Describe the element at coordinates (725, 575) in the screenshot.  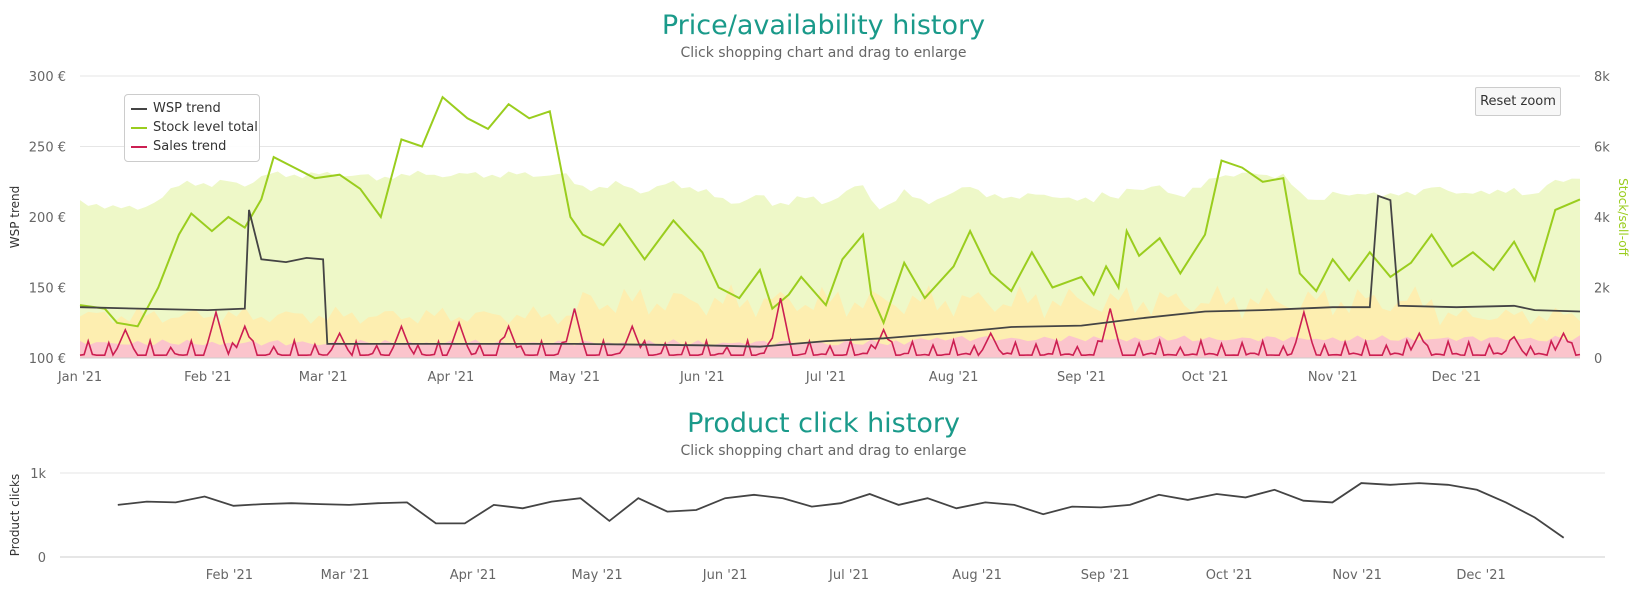
I see `chart2-x-tick-label: Jun '21` at that location.